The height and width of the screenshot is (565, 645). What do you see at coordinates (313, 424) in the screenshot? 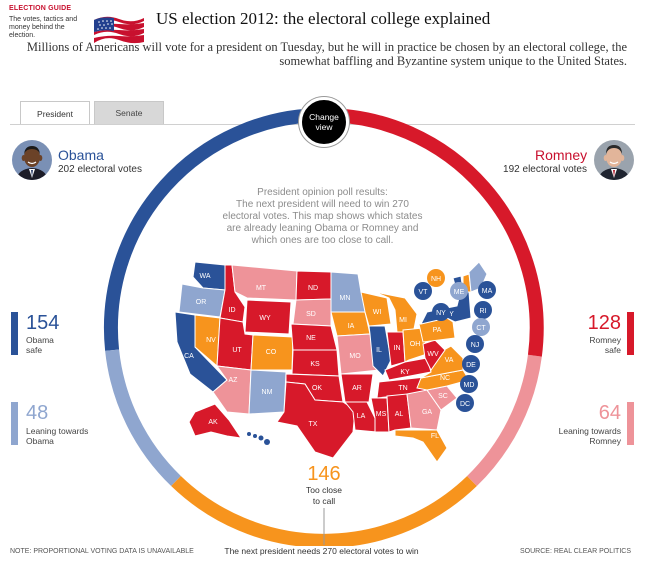
I see `label-TX: TX` at bounding box center [313, 424].